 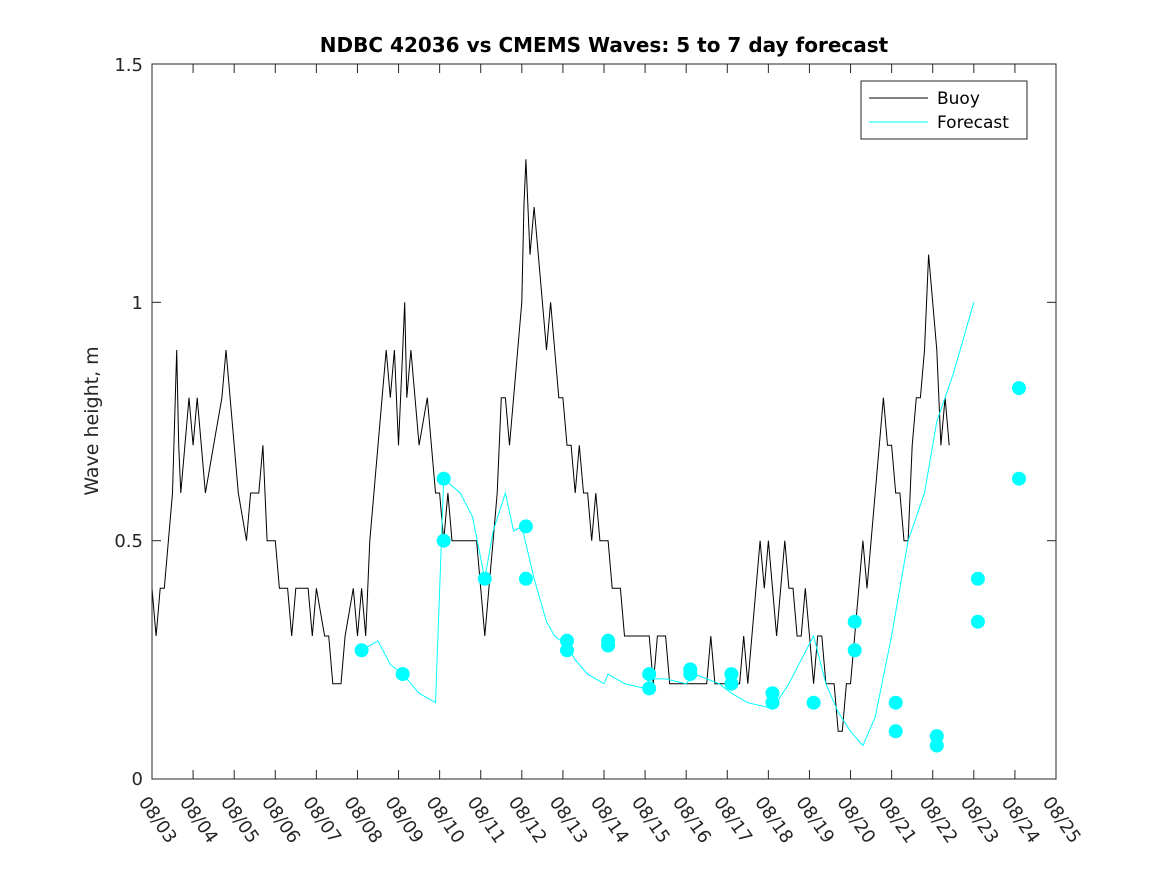 What do you see at coordinates (128, 422) in the screenshot?
I see `y-tick-labels: 0 0.5 1 1.5` at bounding box center [128, 422].